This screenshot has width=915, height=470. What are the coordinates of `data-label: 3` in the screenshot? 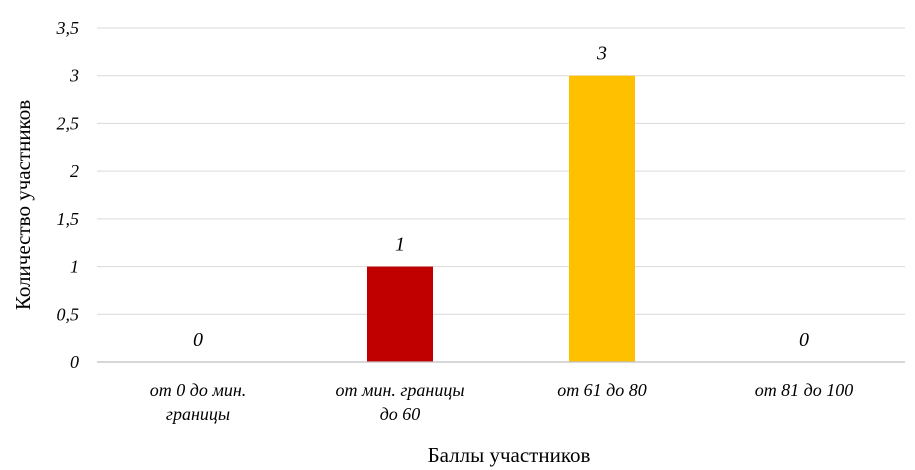 It's located at (601, 54).